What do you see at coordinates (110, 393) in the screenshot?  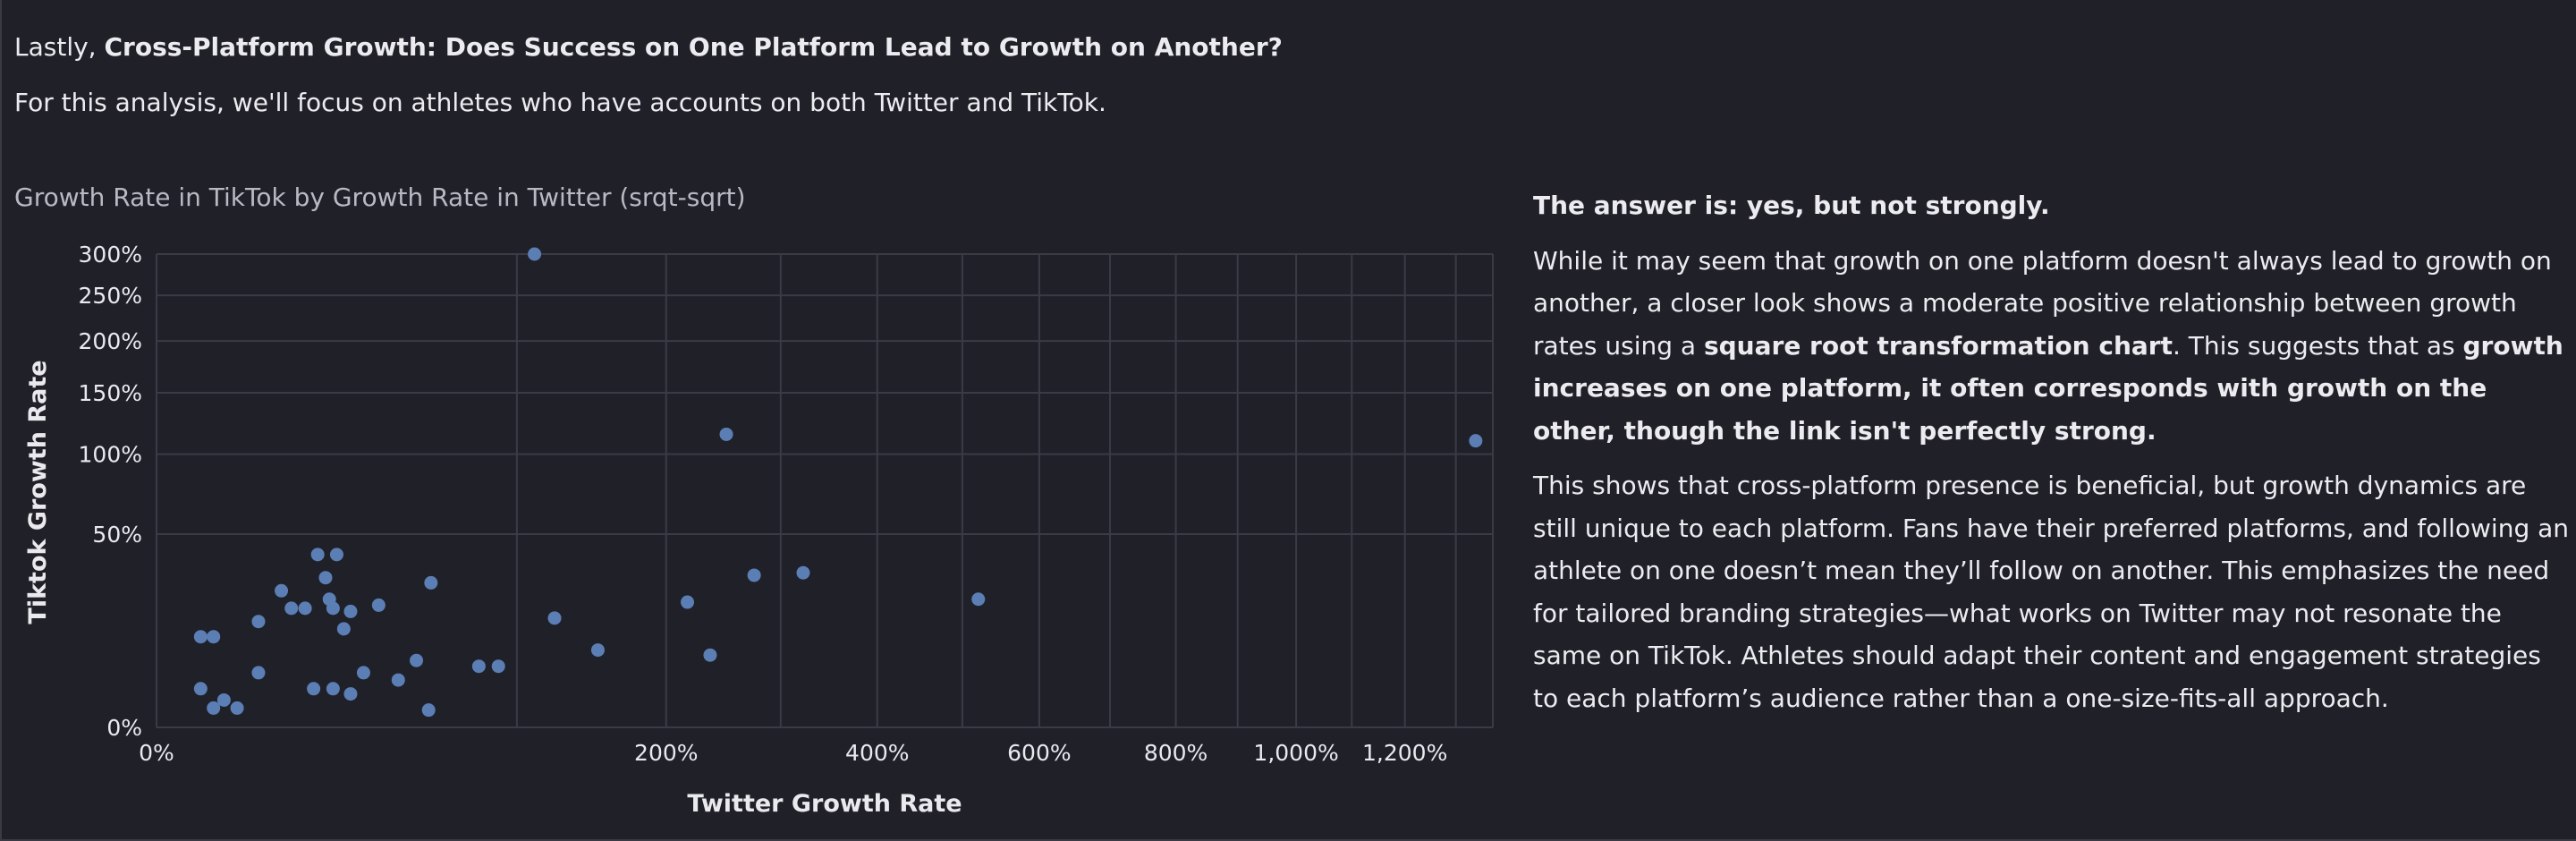 I see `y-tick-label: 150%` at bounding box center [110, 393].